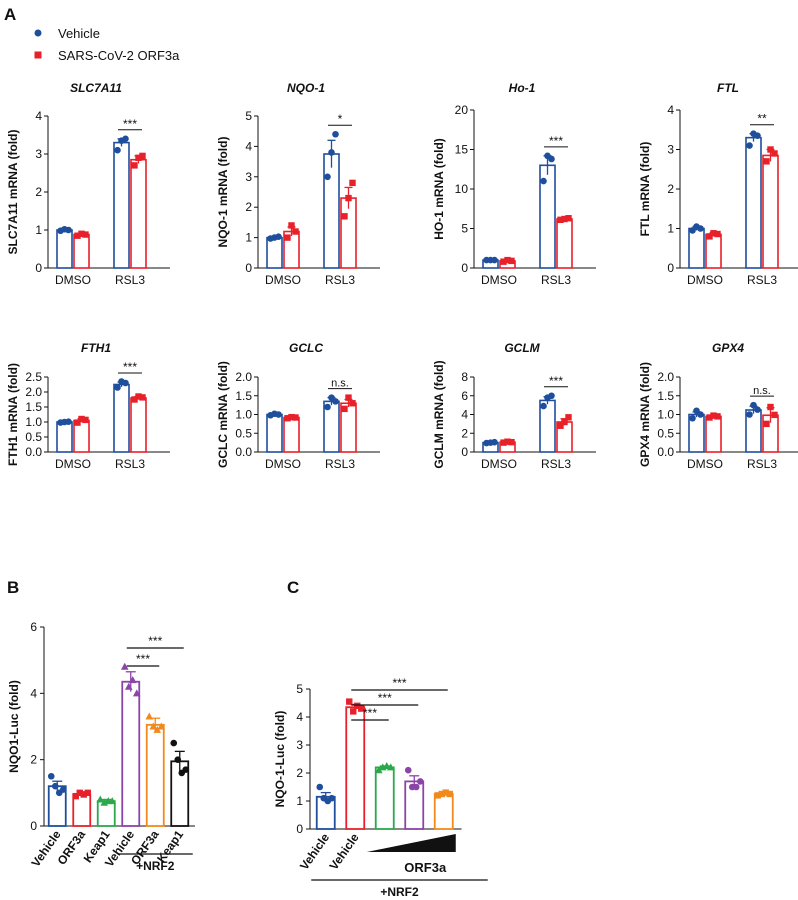 This screenshot has width=798, height=900. I want to click on y-tick-label: 2.5, so click(33, 377).